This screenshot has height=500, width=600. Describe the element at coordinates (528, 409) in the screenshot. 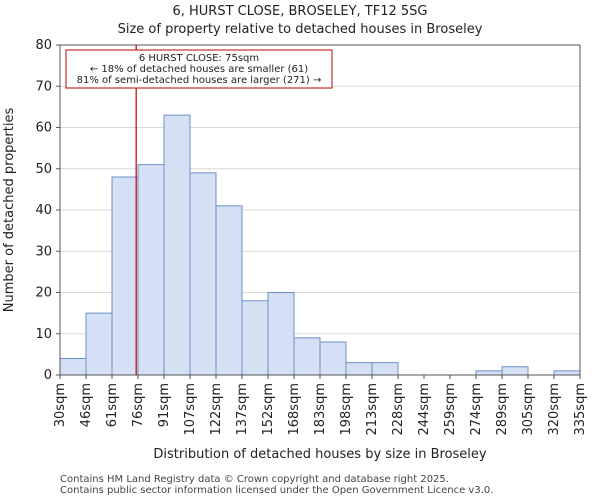

I see `x-tick-label: 305sqm` at that location.